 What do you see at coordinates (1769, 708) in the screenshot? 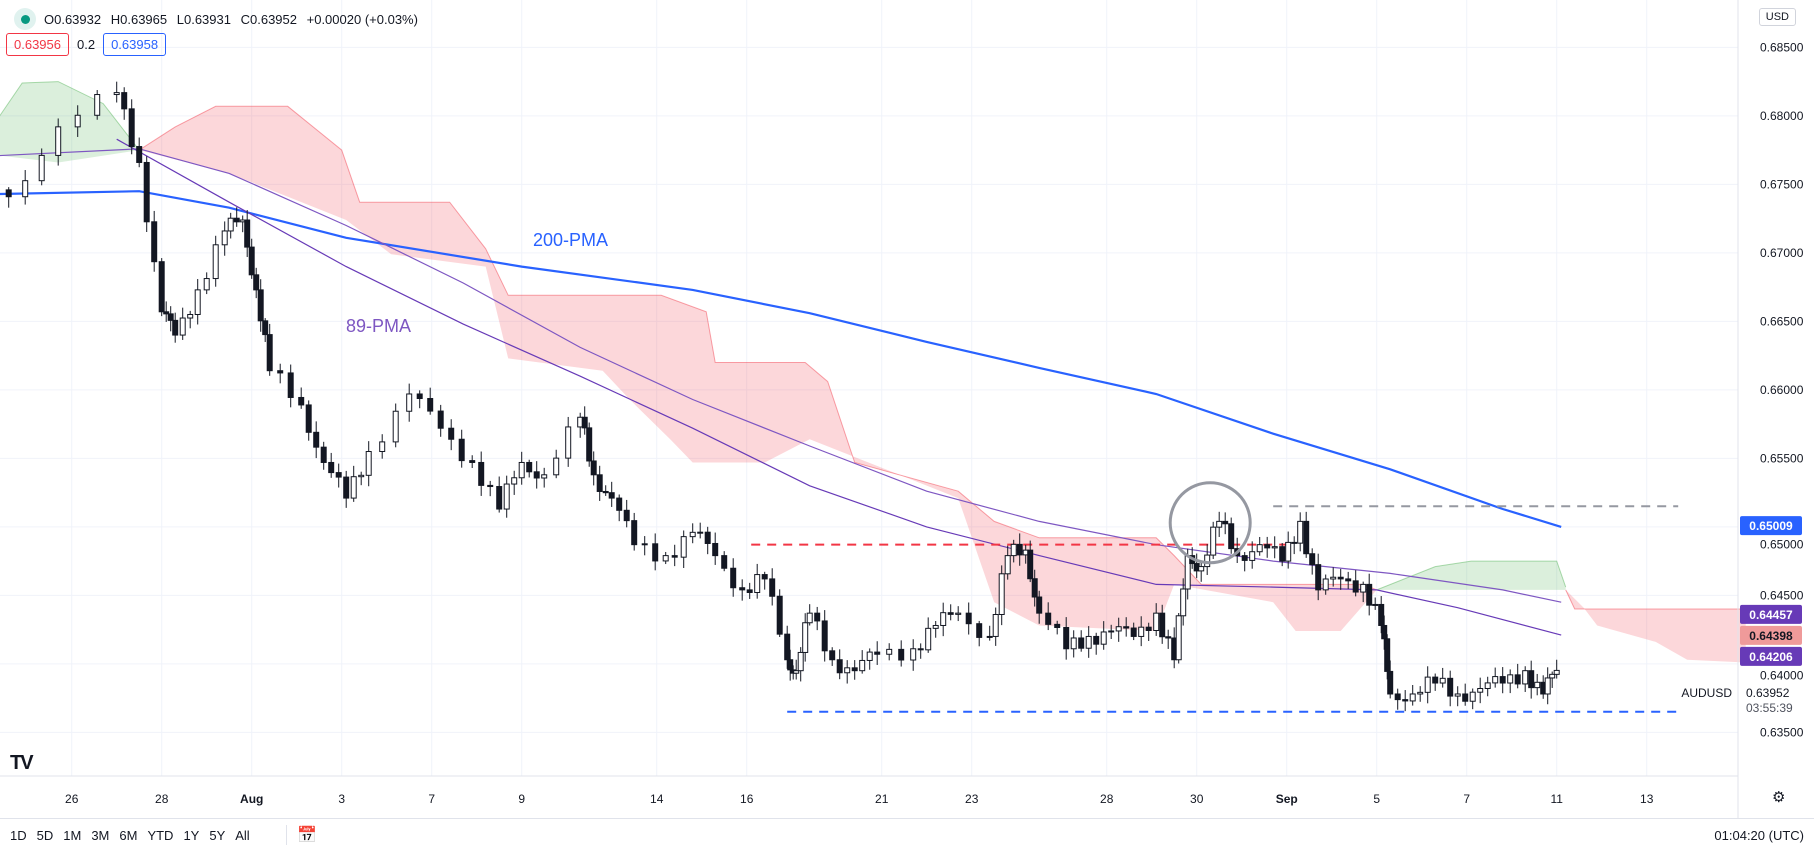
I see `bar-countdown: 03:55:39` at bounding box center [1769, 708].